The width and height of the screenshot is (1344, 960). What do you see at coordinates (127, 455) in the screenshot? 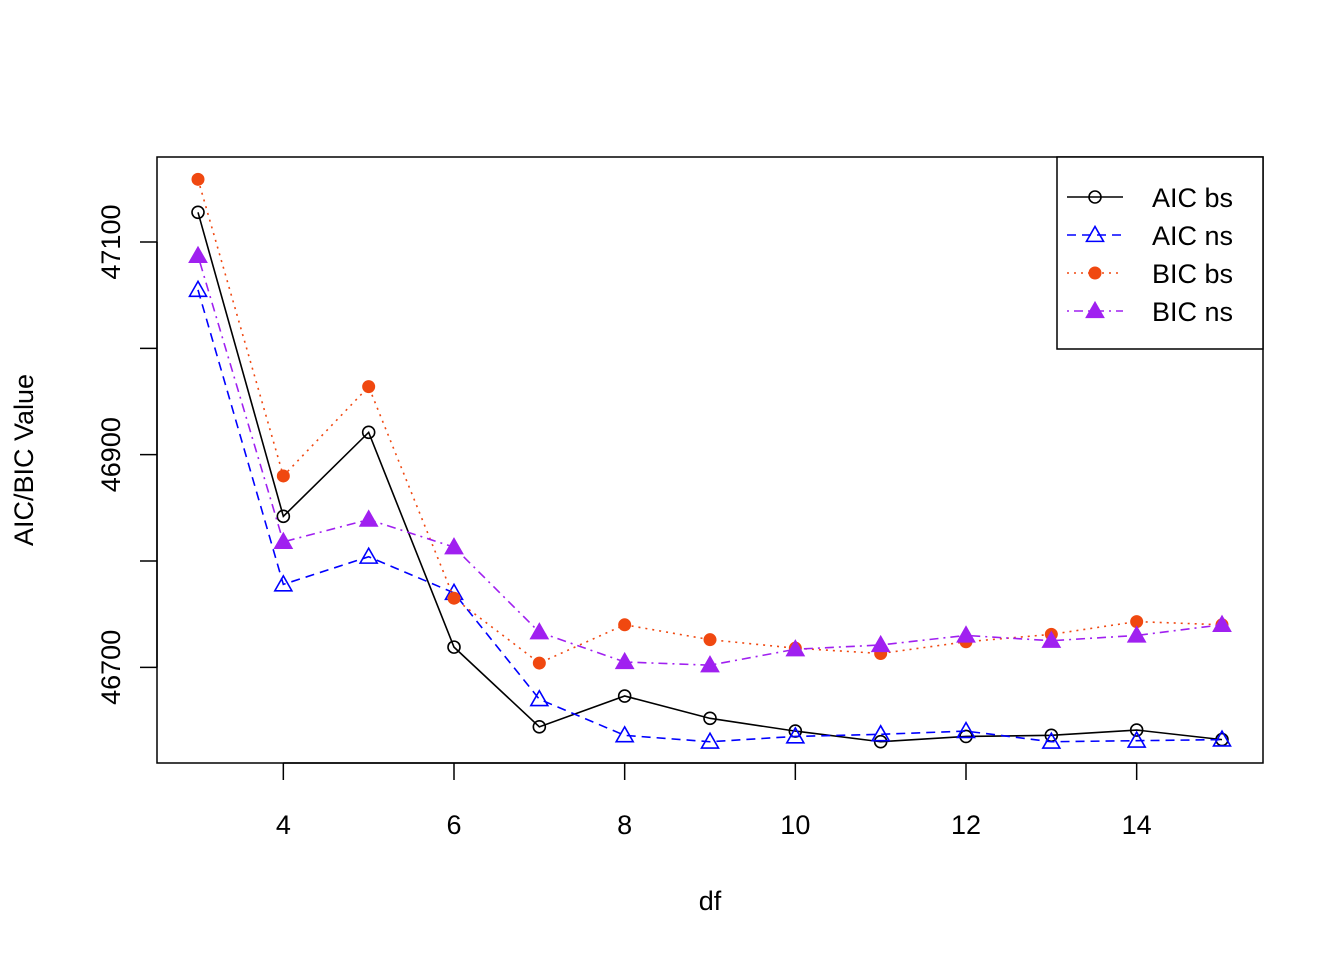
I see `y-axis: 46700 46900 47100` at bounding box center [127, 455].